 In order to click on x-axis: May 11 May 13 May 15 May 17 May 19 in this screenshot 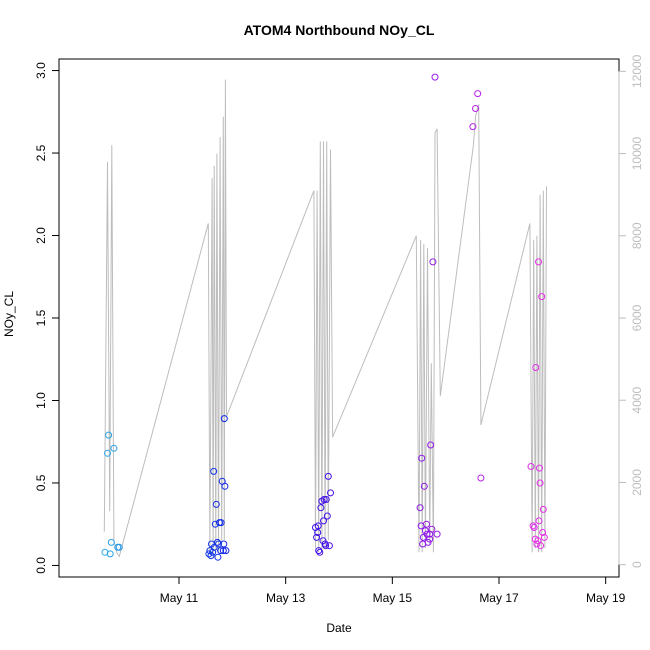, I will do `click(393, 590)`.